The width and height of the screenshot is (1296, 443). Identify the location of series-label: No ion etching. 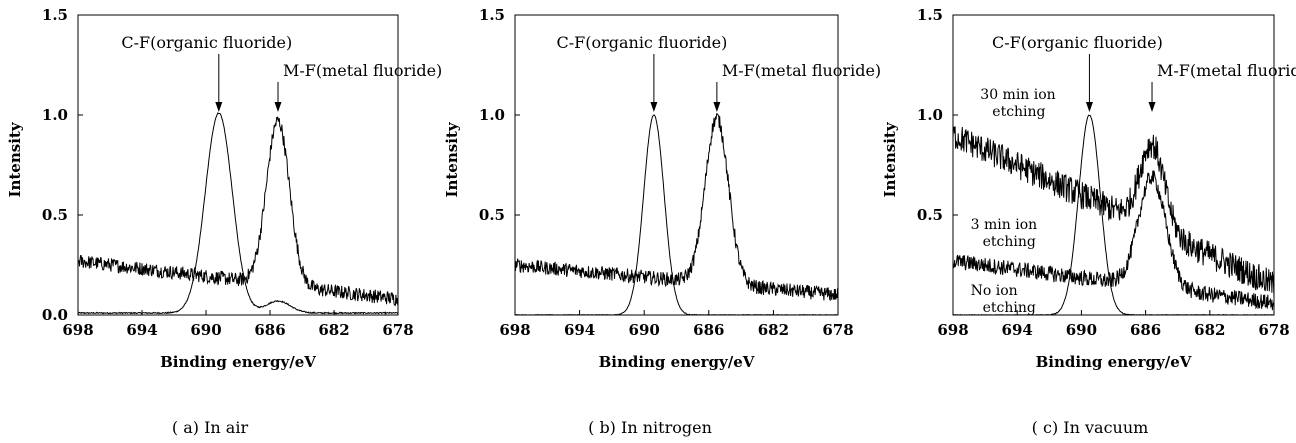
(1003, 299).